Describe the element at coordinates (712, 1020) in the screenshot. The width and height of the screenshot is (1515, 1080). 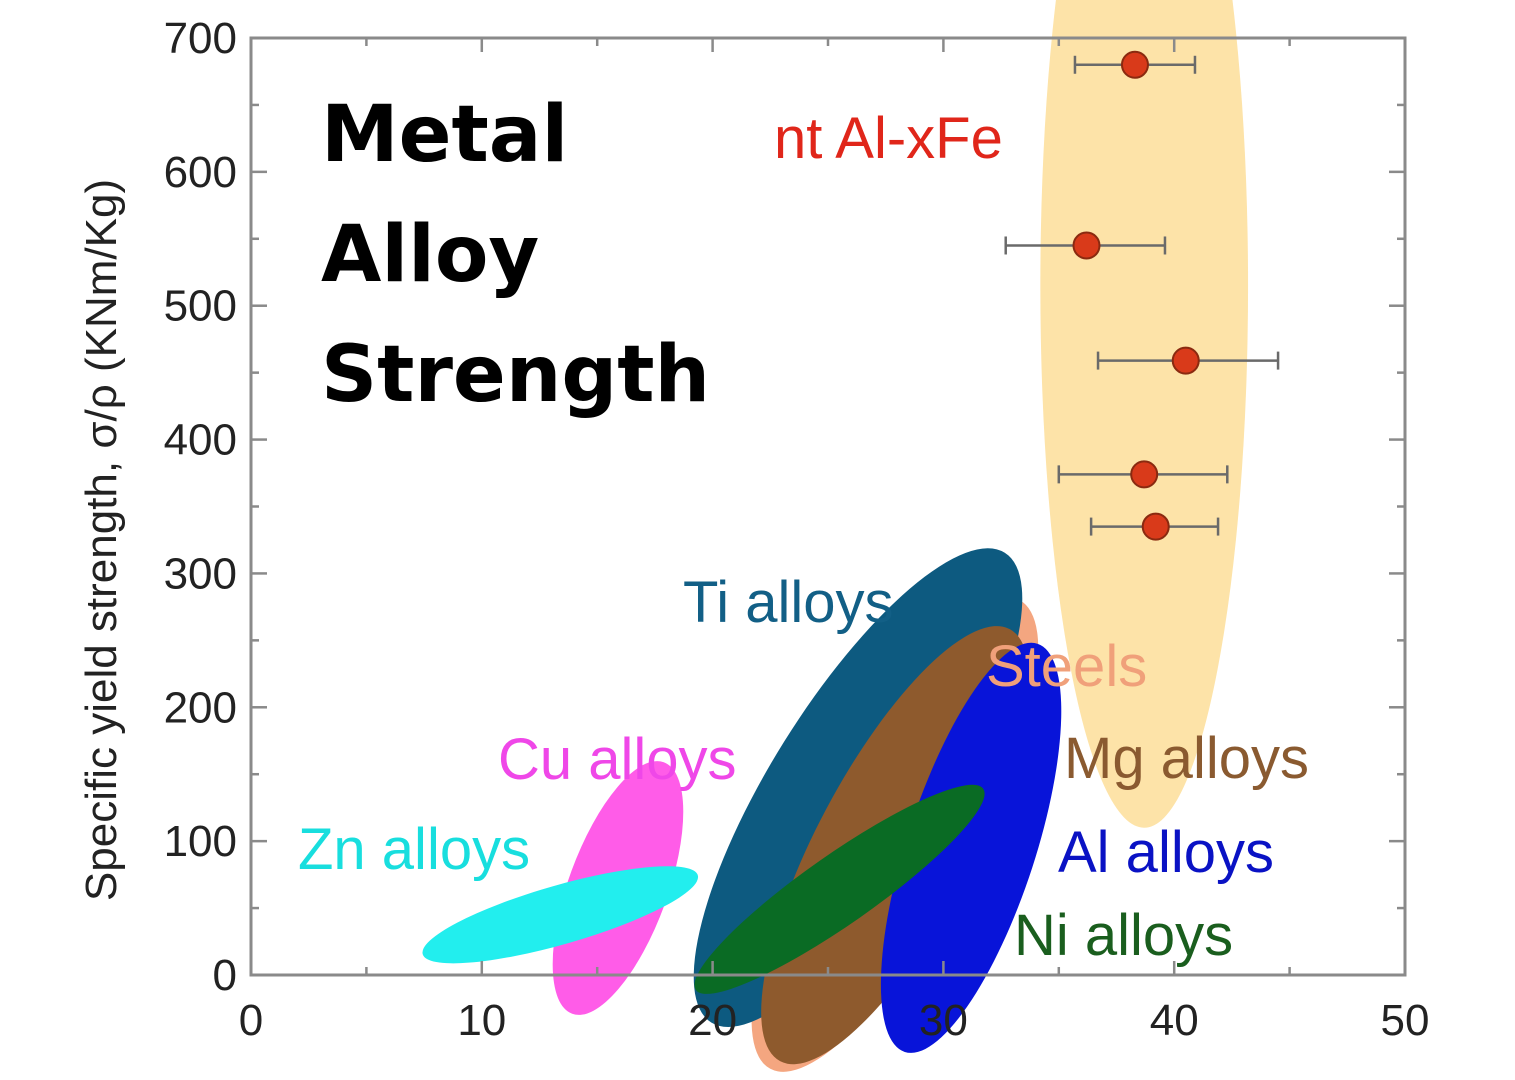
I see `x-tick-label: 20` at that location.